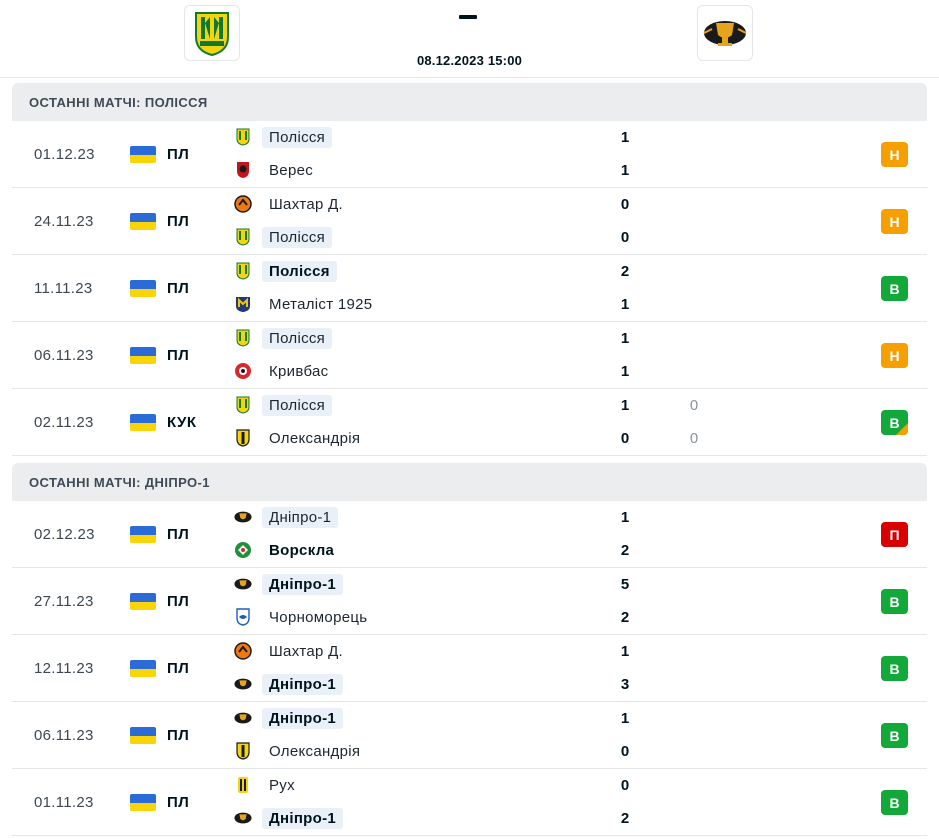 This screenshot has width=939, height=839. What do you see at coordinates (243, 617) in the screenshot?
I see `chornomorets-crest-icon` at bounding box center [243, 617].